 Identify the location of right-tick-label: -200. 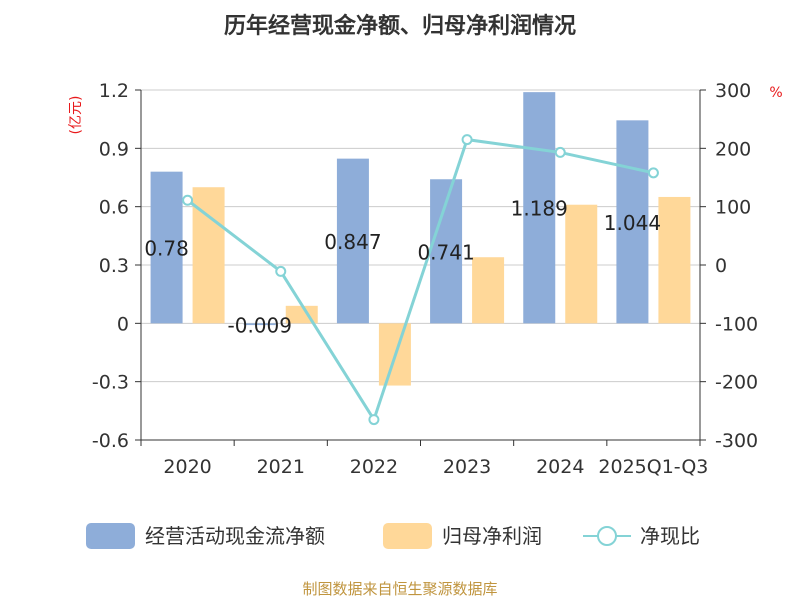
(736, 383).